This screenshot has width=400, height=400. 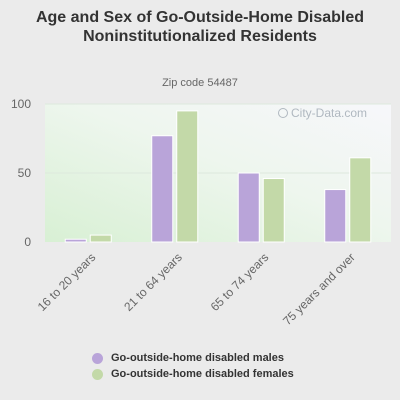 I want to click on legend-item-males: Go-outside-home disabled males, so click(x=193, y=358).